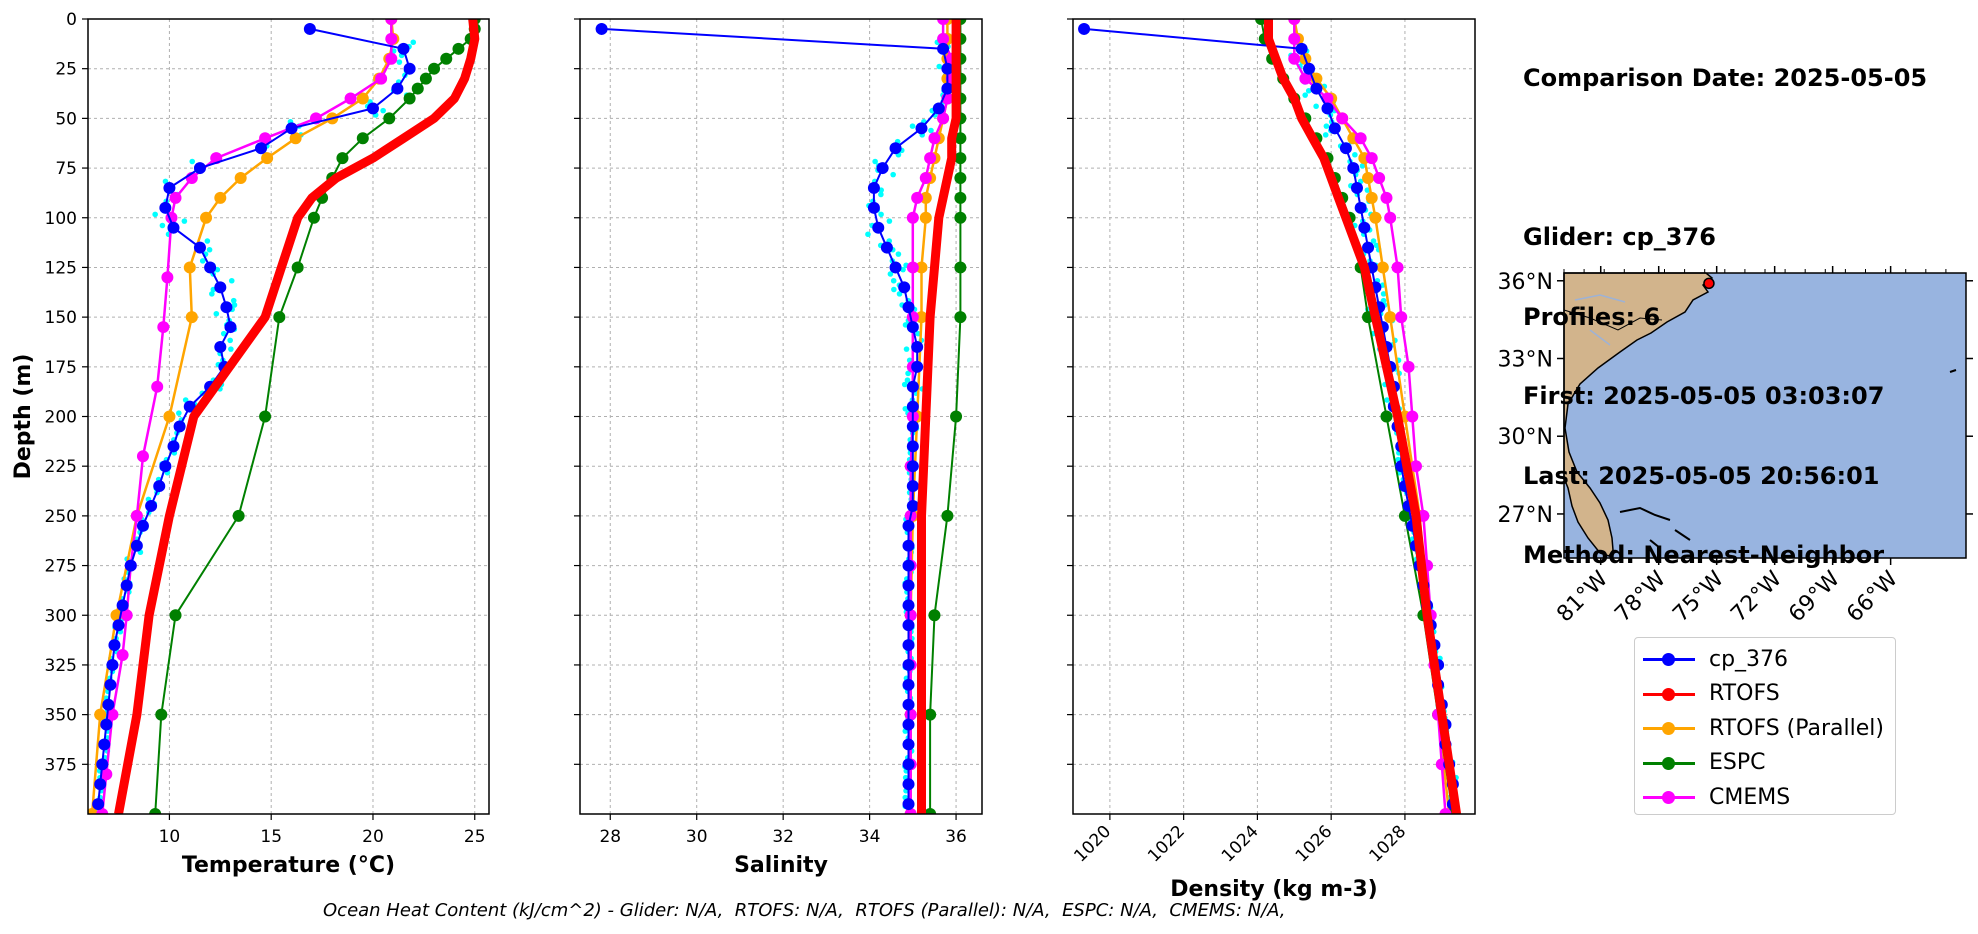 The height and width of the screenshot is (934, 1978). I want to click on info-spacer, so click(1725, 158).